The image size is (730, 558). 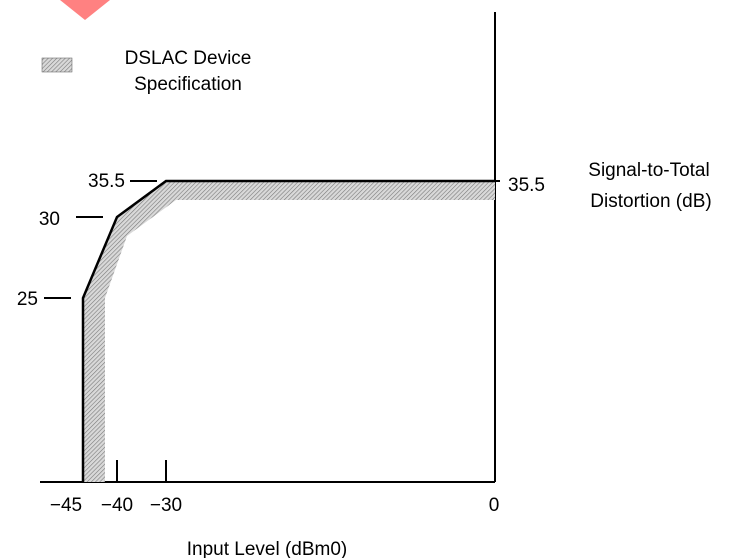 What do you see at coordinates (494, 505) in the screenshot?
I see `x-tick-label-0: 0` at bounding box center [494, 505].